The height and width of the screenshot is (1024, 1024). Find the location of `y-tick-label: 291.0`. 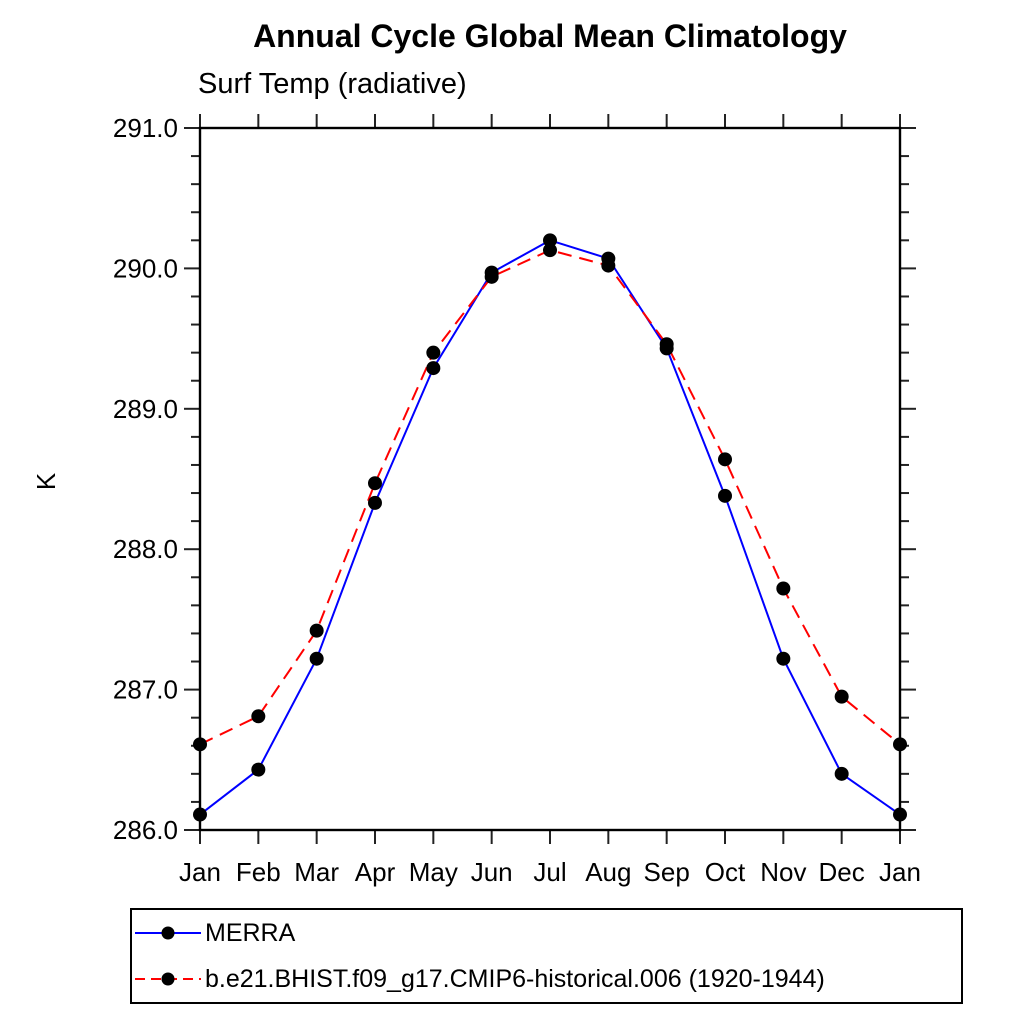

y-tick-label: 291.0 is located at coordinates (145, 128).